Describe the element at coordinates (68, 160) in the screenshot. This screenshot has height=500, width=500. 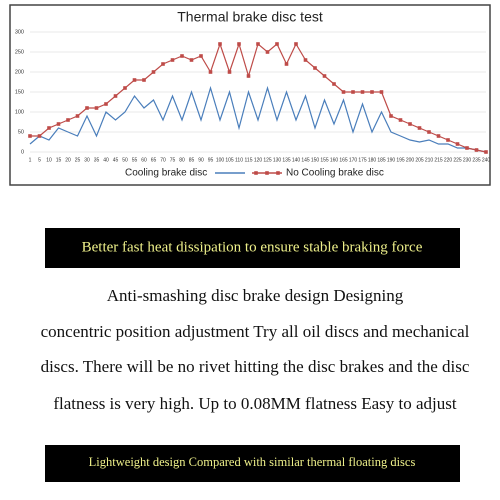
I see `x-tick-label: 20` at that location.